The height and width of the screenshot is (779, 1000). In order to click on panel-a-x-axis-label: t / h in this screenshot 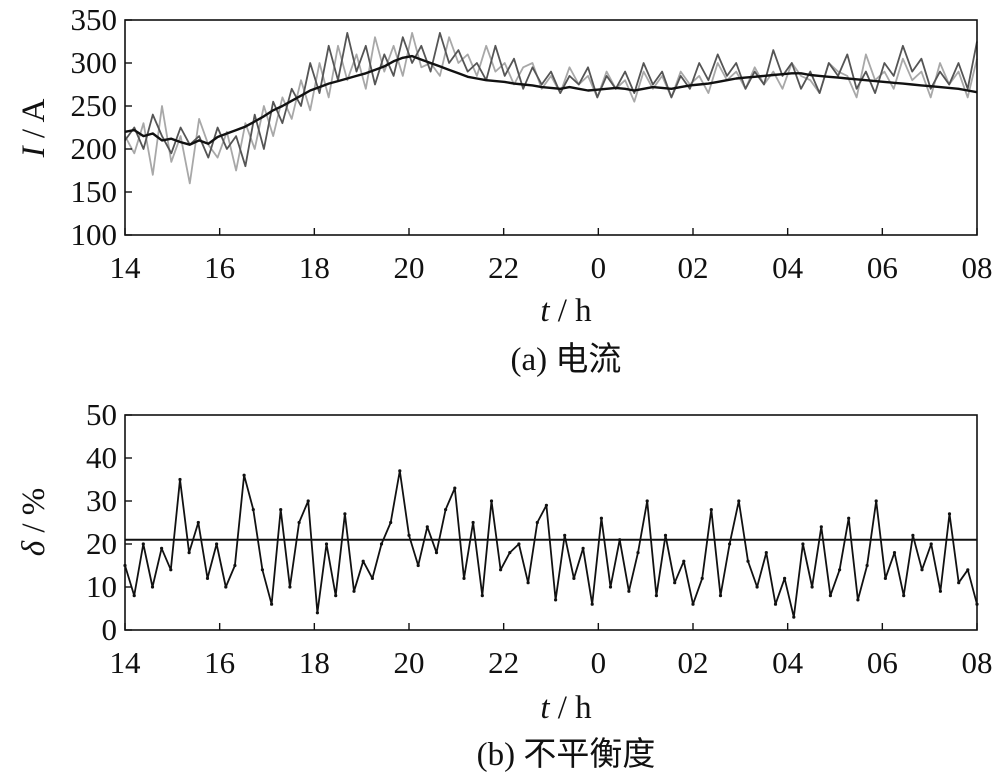, I will do `click(566, 311)`.